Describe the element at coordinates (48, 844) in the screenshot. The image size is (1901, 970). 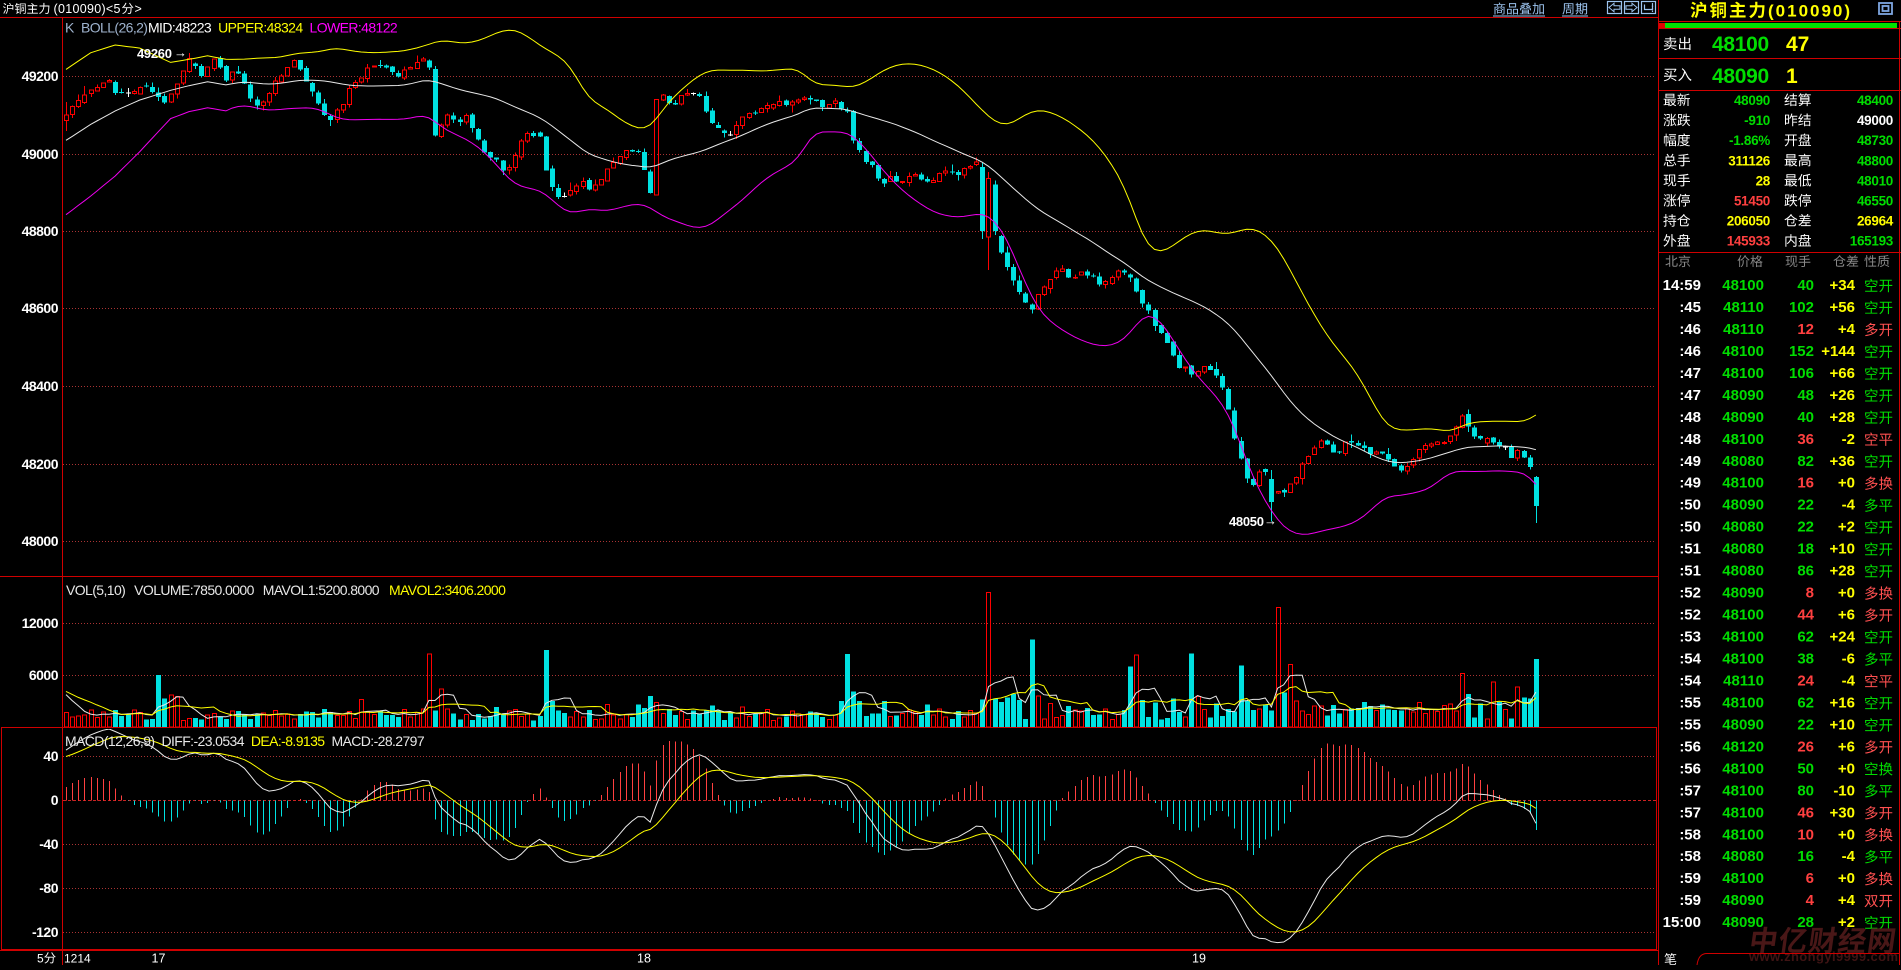
I see `svg-text: -40` at that location.